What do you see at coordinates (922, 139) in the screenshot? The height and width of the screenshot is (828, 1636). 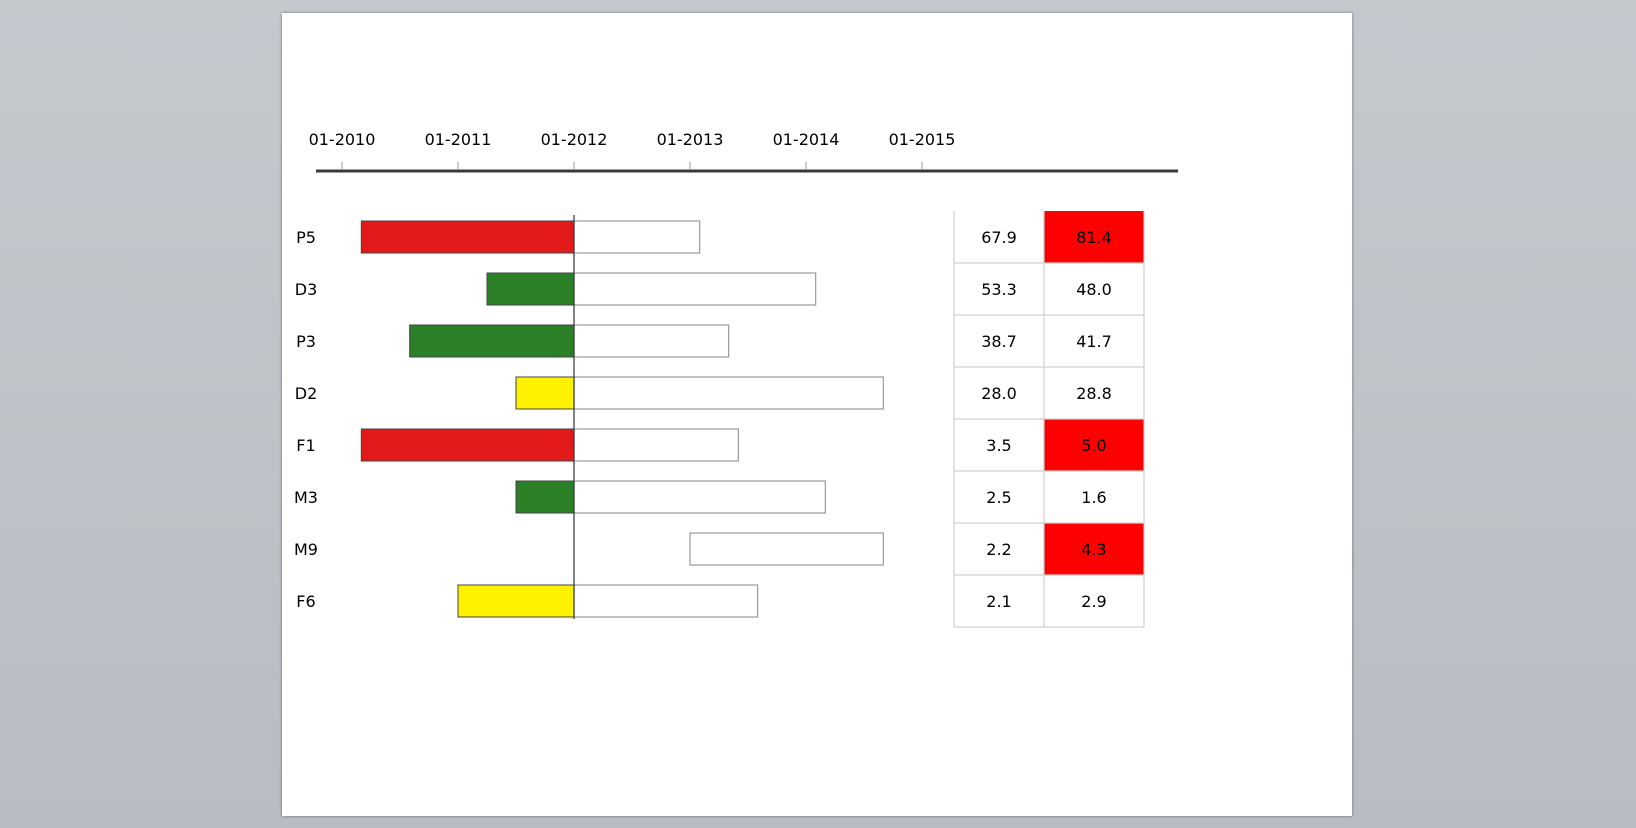 I see `axis-tick-label: 01-2015` at bounding box center [922, 139].